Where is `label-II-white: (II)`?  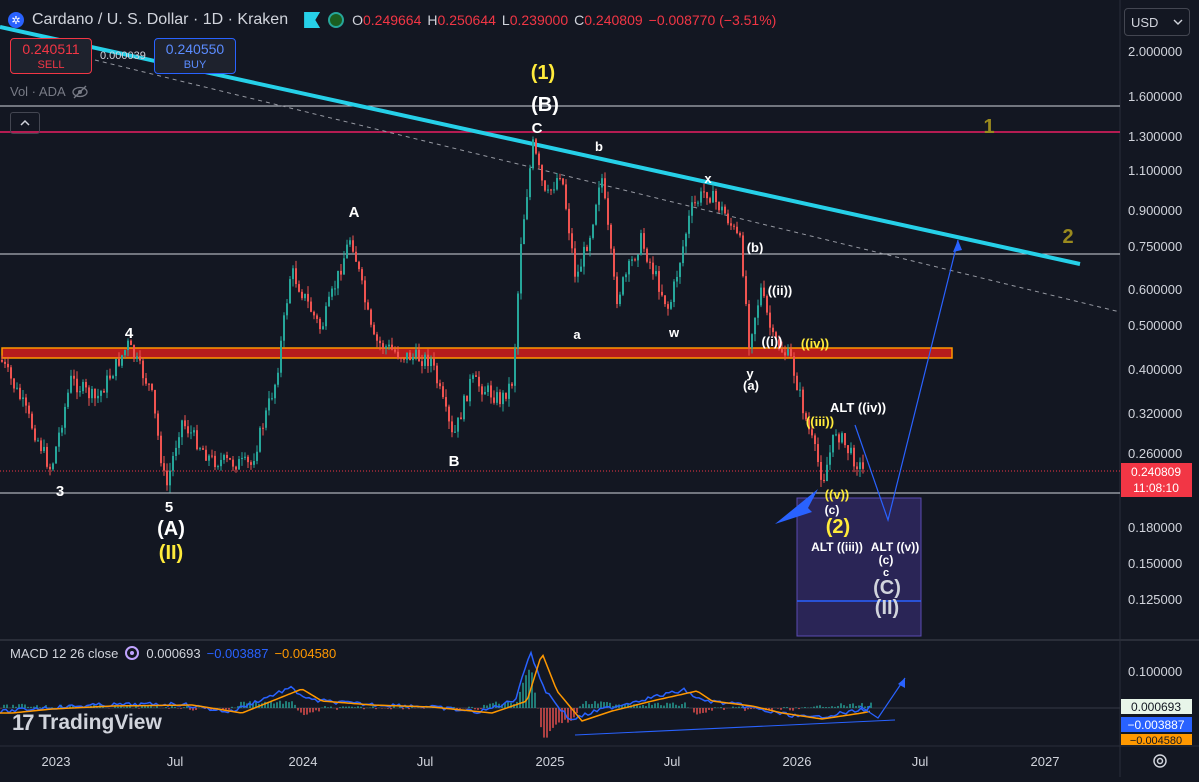
label-II-white: (II) is located at coordinates (887, 608).